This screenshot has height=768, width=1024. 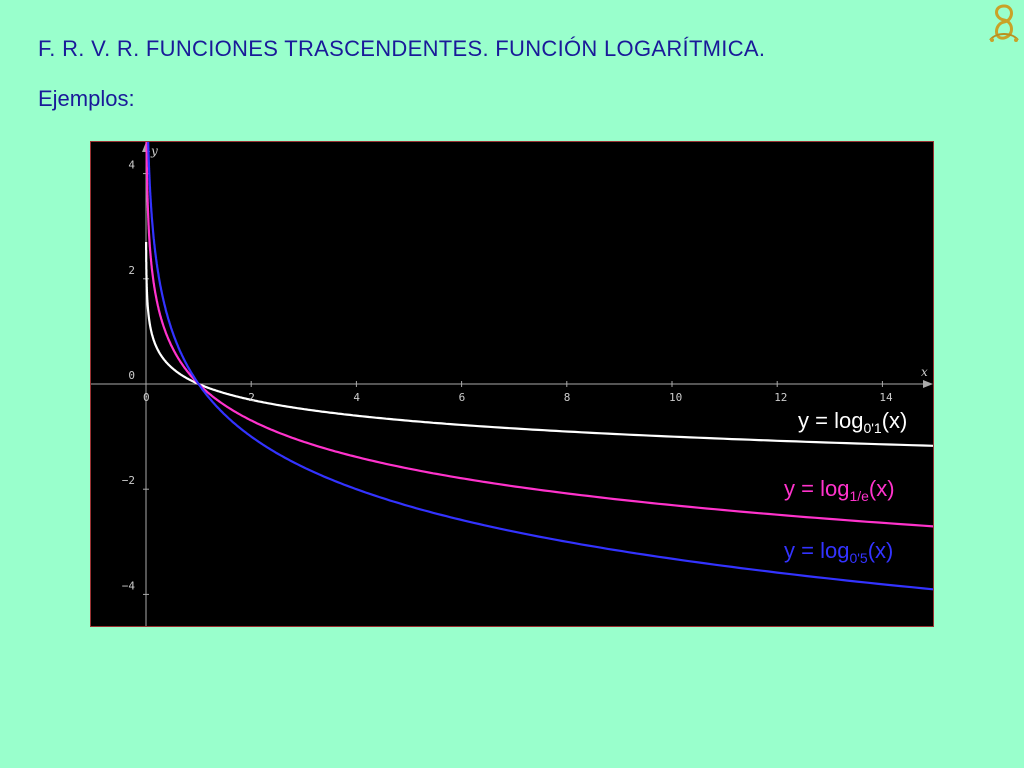 What do you see at coordinates (356, 397) in the screenshot?
I see `x-tick-label: 4` at bounding box center [356, 397].